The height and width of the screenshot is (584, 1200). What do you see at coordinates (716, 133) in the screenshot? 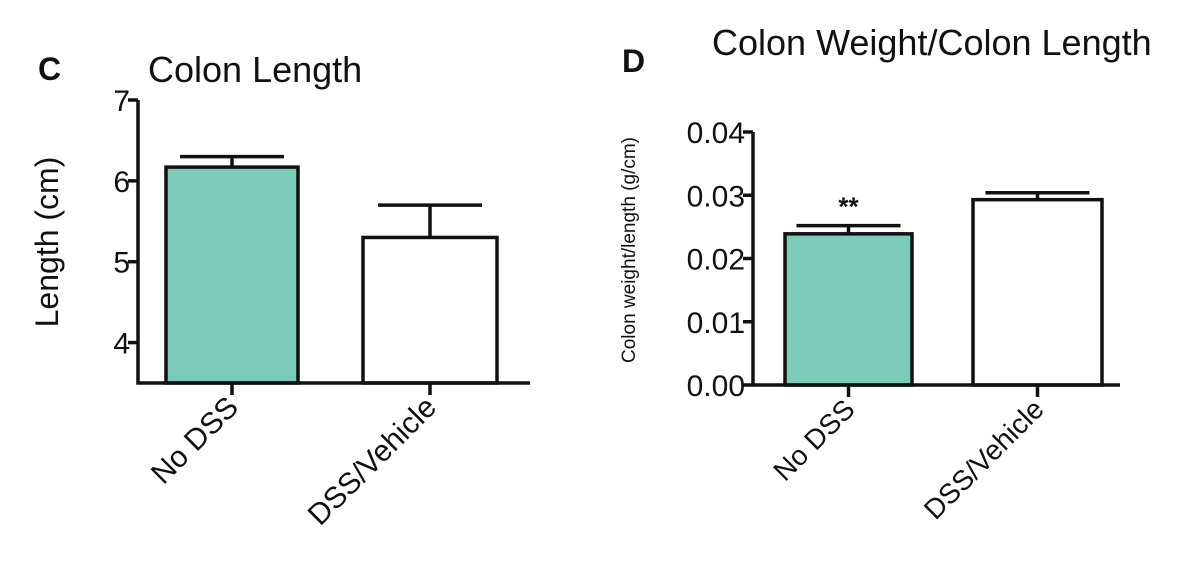
I see `y-tick-label: 0.04` at bounding box center [716, 133].